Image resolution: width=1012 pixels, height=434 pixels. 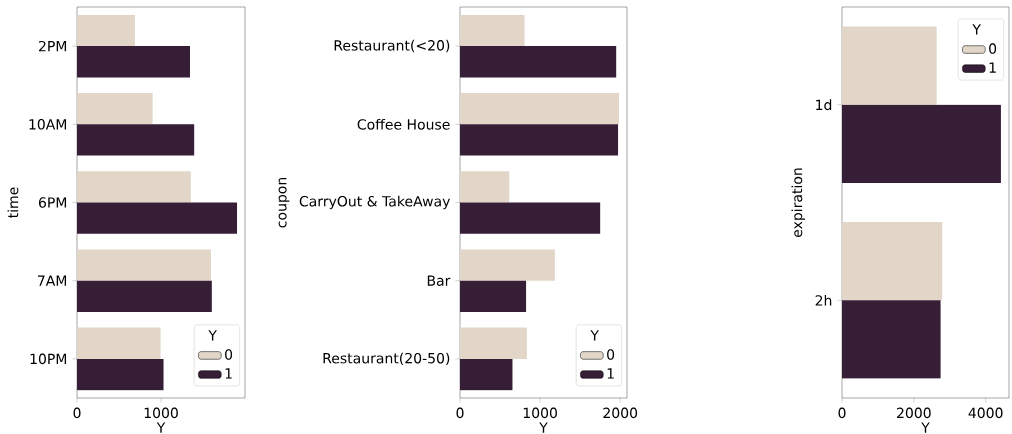 What do you see at coordinates (386, 359) in the screenshot?
I see `y-tick-label: Restaurant(20-50)` at bounding box center [386, 359].